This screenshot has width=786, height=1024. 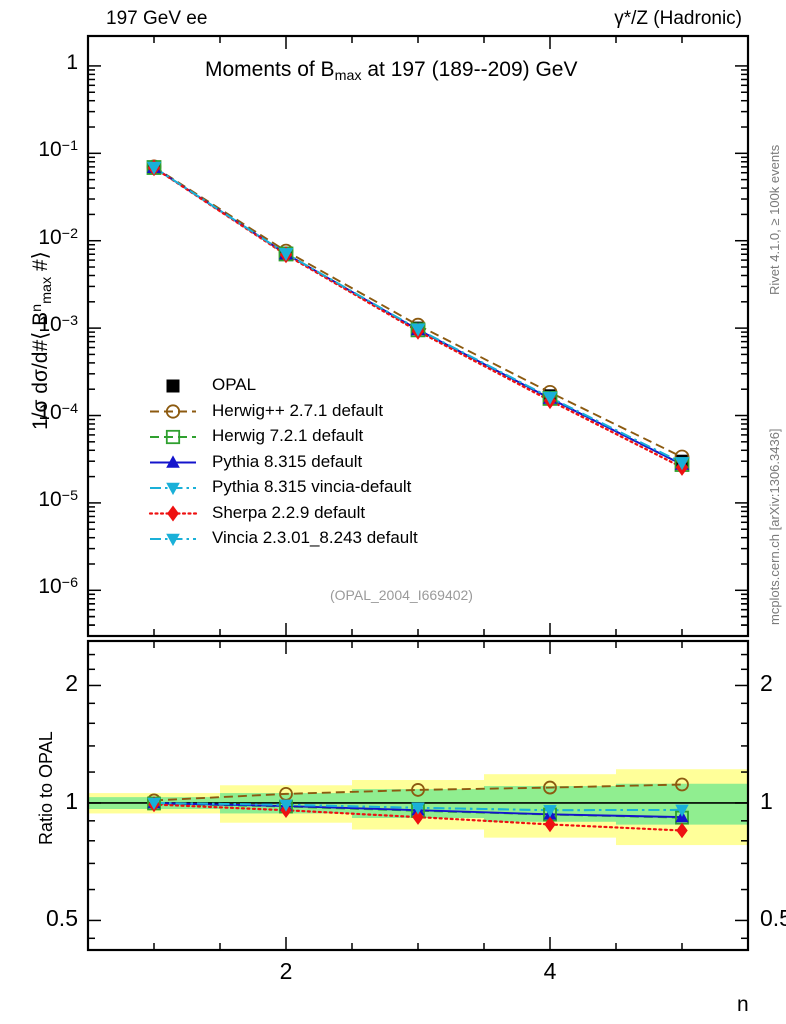 What do you see at coordinates (315, 537) in the screenshot?
I see `legend-label-7: Vincia 2.3.01_8.243 default` at bounding box center [315, 537].